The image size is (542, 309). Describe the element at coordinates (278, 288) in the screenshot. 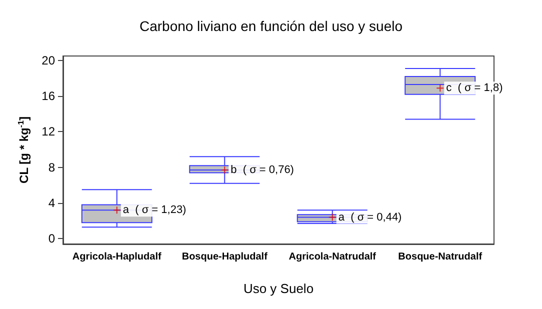

I see `x-axis-title: Uso y Suelo` at that location.